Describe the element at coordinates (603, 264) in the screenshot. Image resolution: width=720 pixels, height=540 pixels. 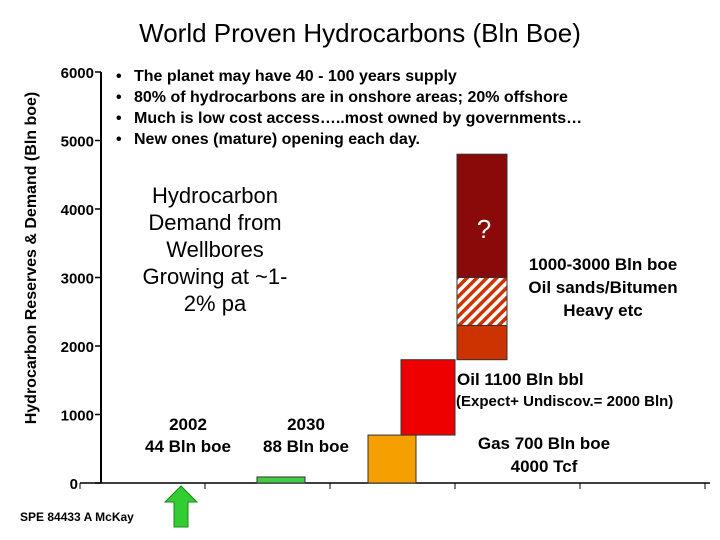
I see `unconventional-label: 1000-3000 Bln boe` at that location.